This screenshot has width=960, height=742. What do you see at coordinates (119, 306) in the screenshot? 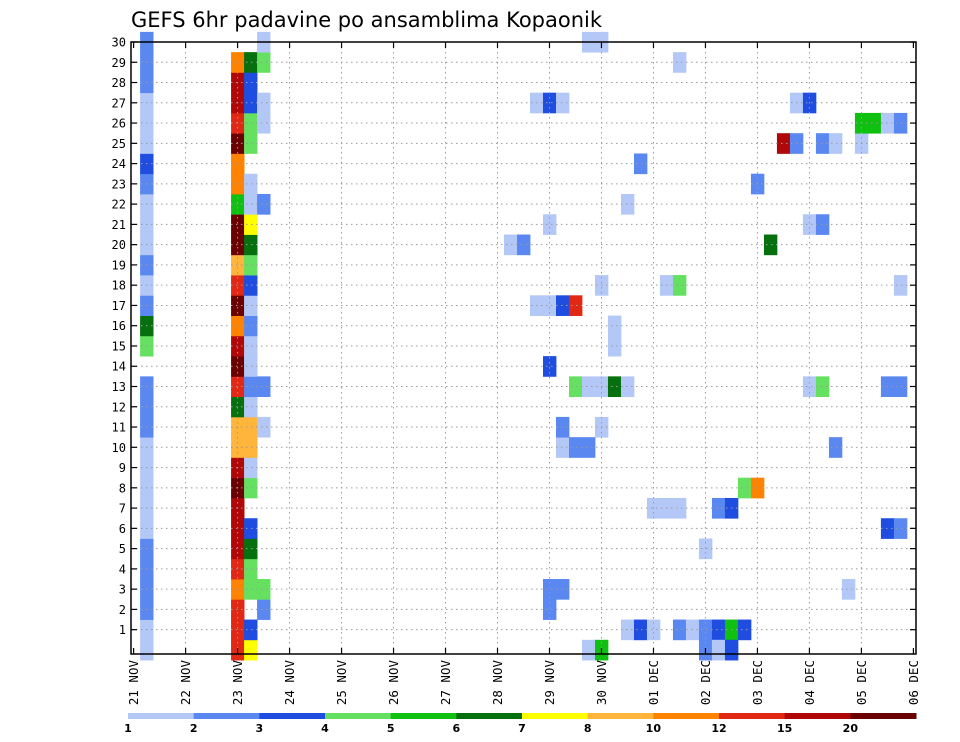
I see `y-tick-label: 17` at bounding box center [119, 306].